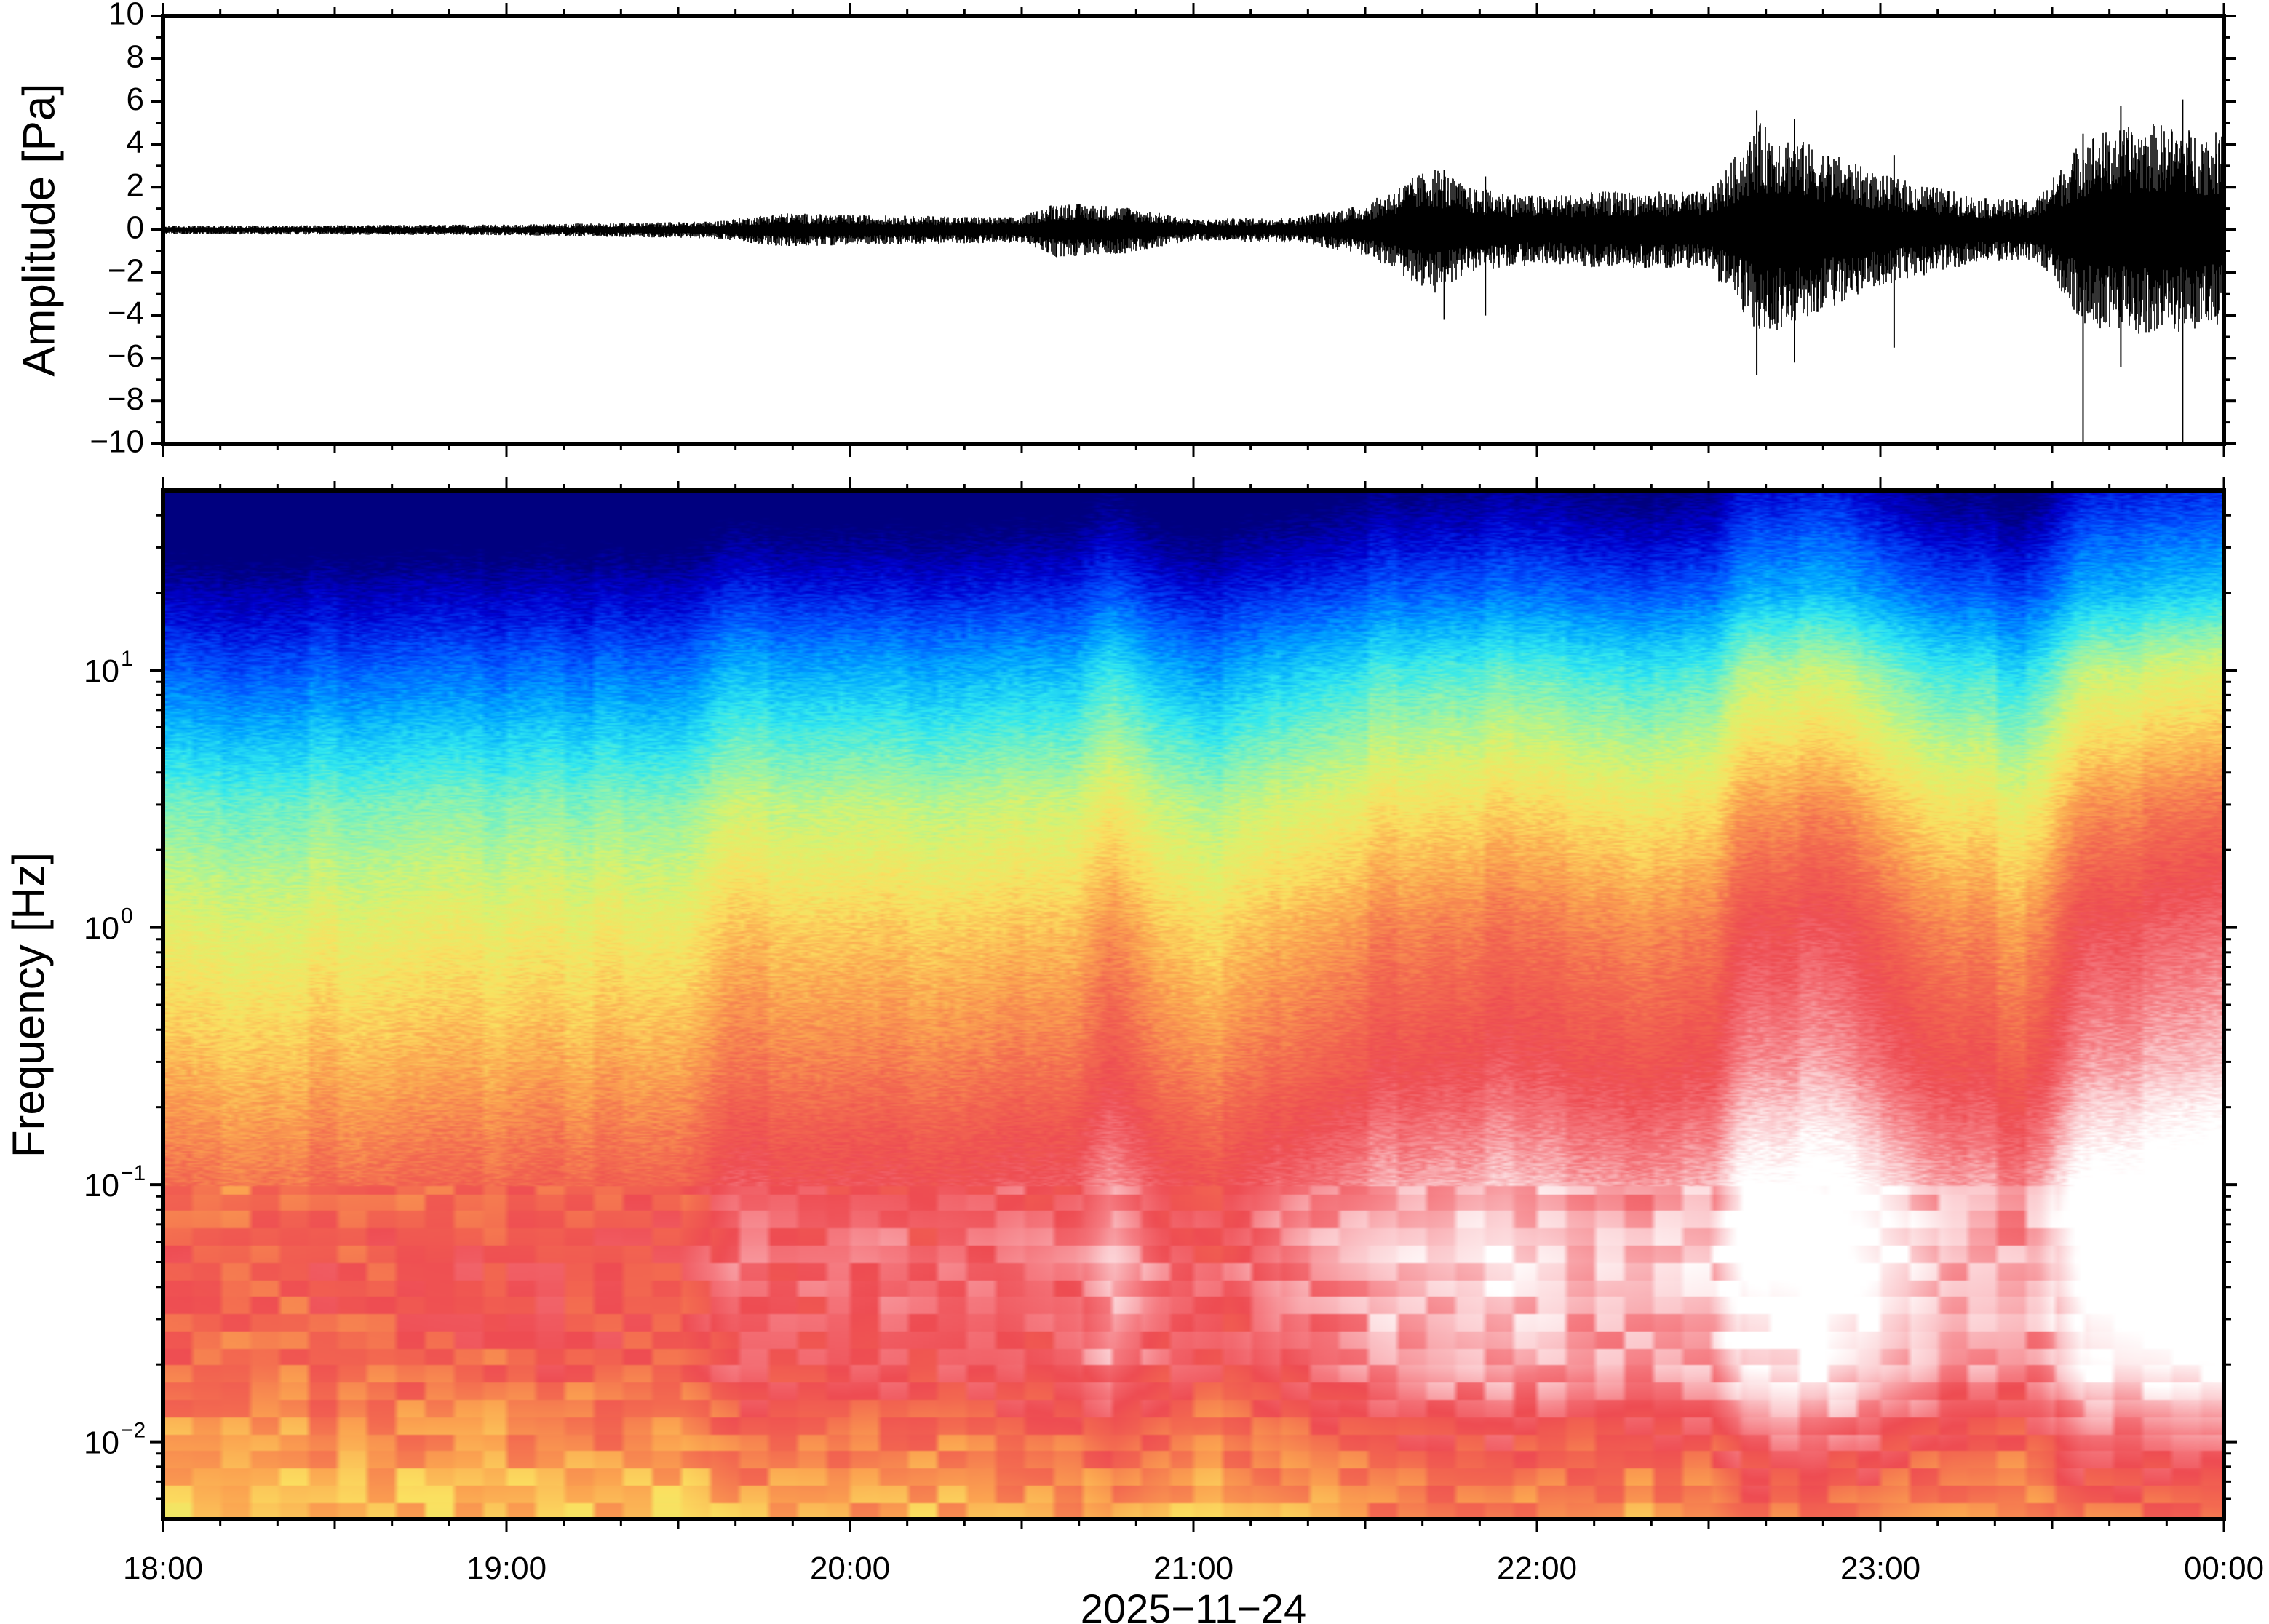  I want to click on spectrogram-xtick-label: 21:00, so click(1193, 1568).